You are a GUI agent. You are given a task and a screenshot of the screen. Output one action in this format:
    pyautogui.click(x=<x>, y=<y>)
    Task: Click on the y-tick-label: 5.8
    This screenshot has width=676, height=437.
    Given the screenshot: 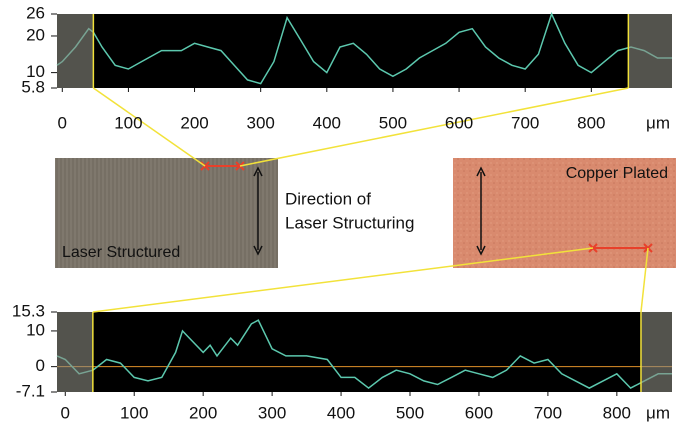 What is the action you would take?
    pyautogui.click(x=33, y=86)
    